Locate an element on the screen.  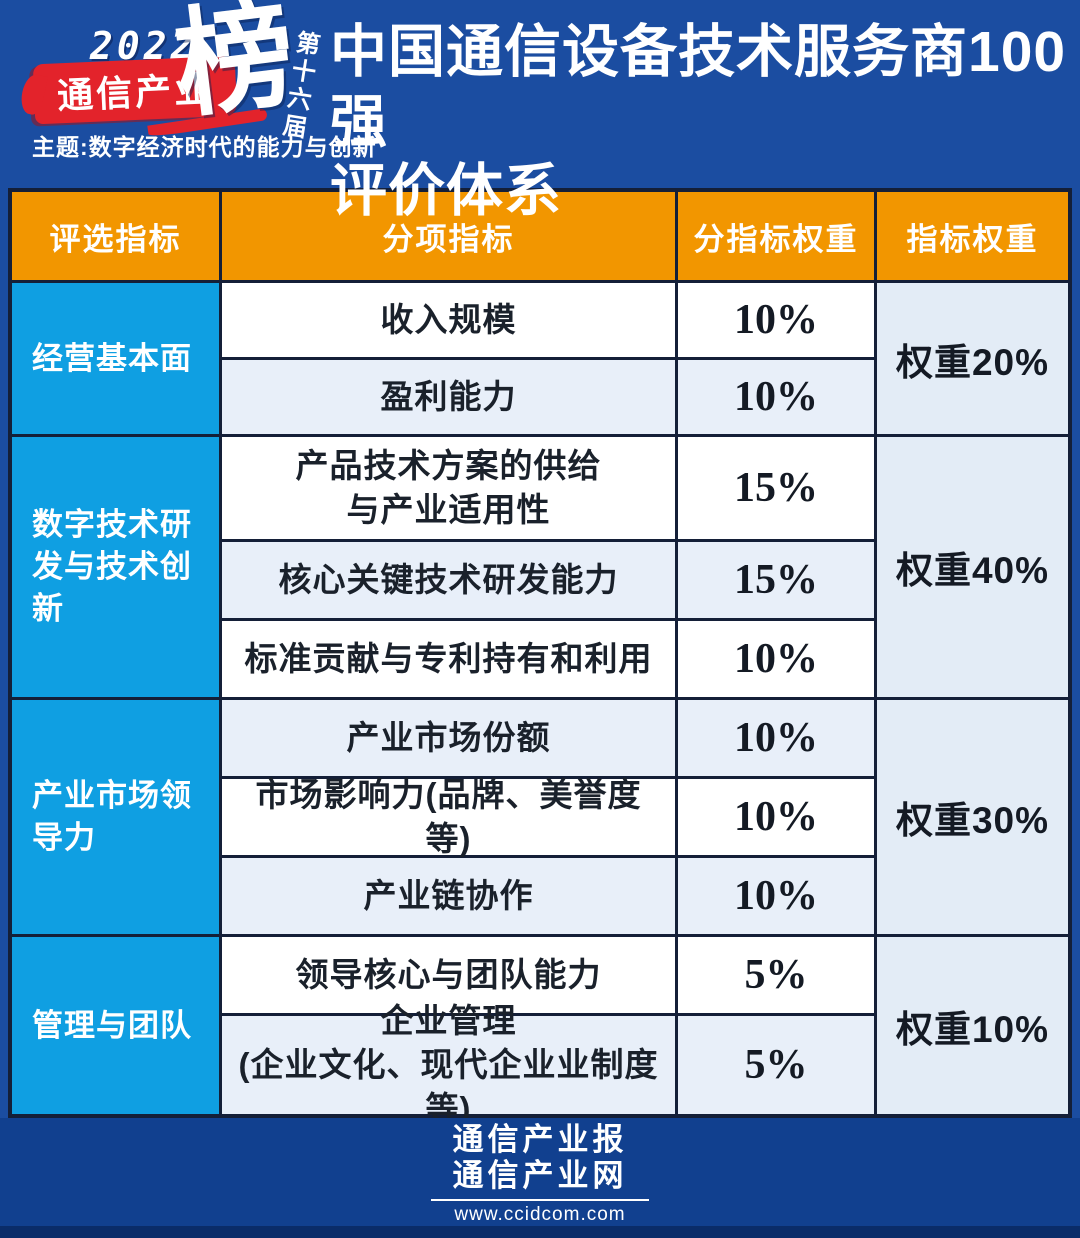
header-cell-sub-indicator: 分项指标 is located at coordinates (448, 236).